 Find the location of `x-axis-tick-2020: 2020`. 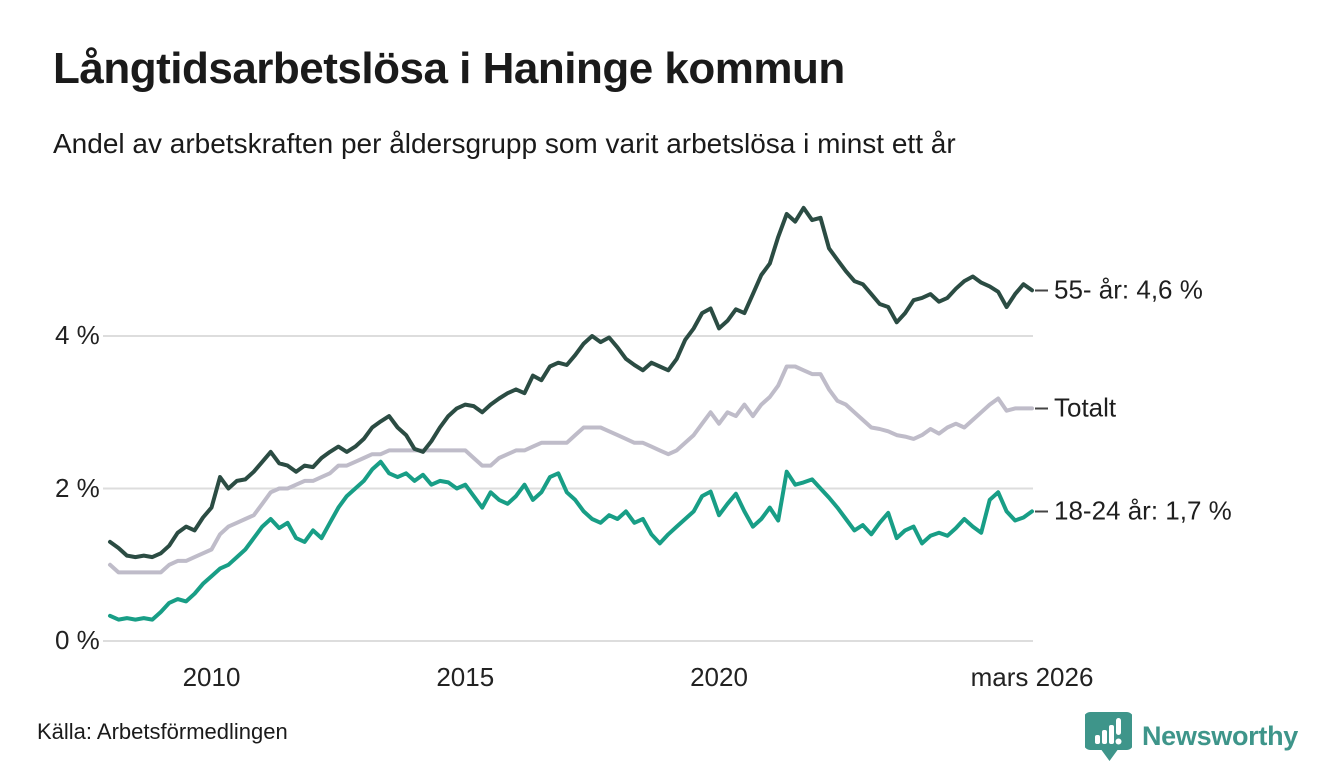

x-axis-tick-2020: 2020 is located at coordinates (719, 677).